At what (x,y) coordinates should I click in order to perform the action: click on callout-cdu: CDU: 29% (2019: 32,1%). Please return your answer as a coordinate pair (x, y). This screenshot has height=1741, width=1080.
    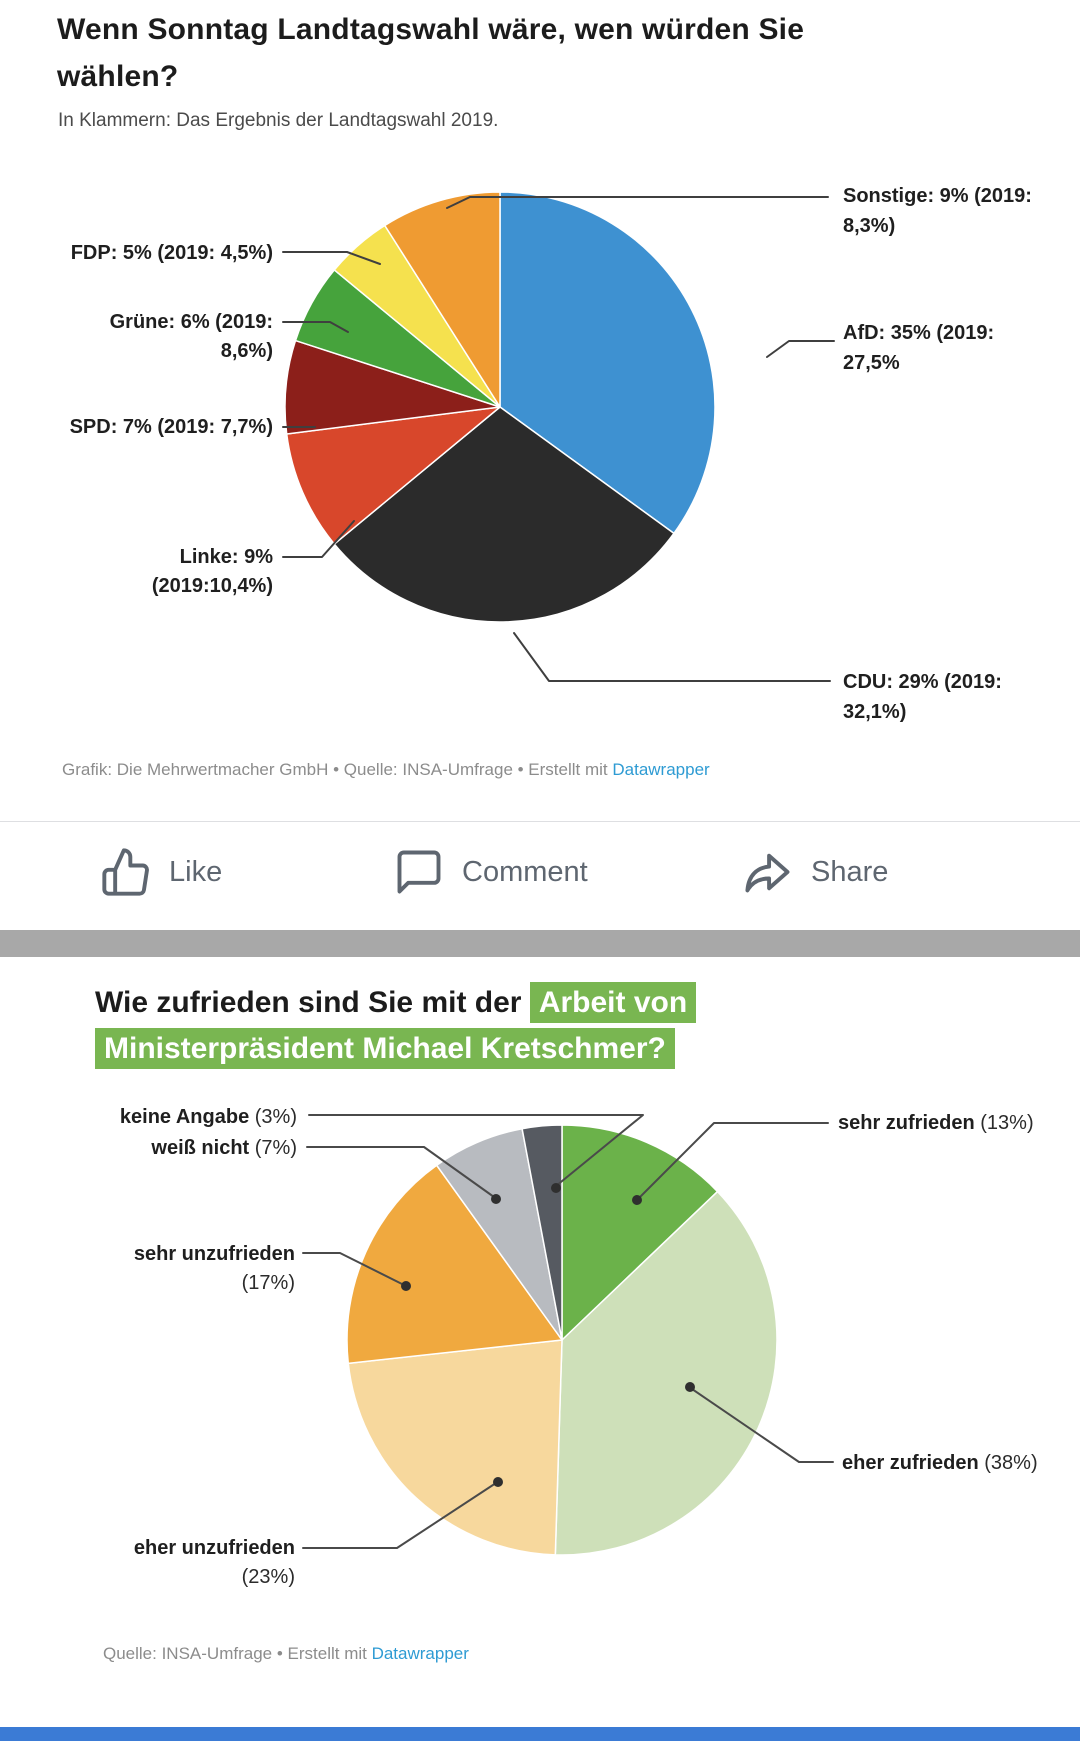
    Looking at the image, I should click on (922, 697).